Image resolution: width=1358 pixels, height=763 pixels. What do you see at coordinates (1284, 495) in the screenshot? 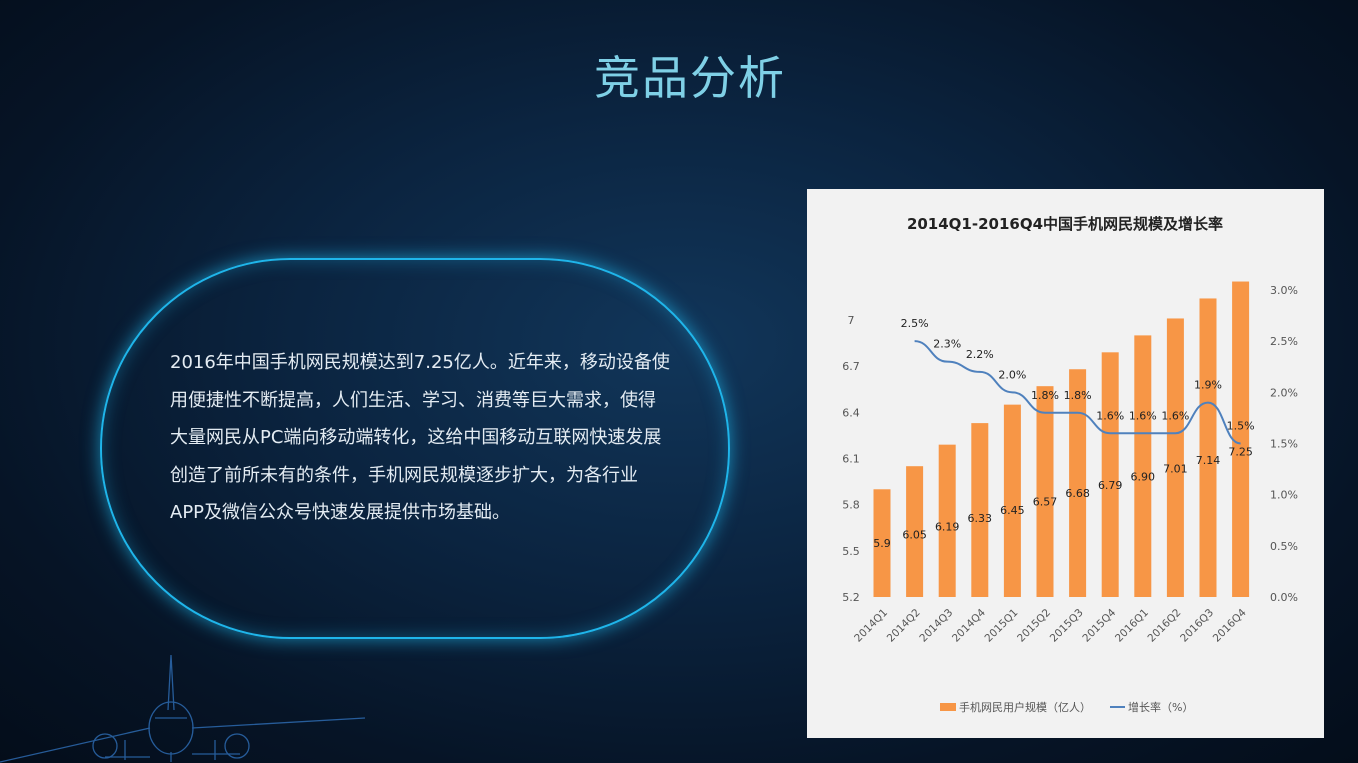
I see `y-right-tick-label: 1.0%` at bounding box center [1284, 495].